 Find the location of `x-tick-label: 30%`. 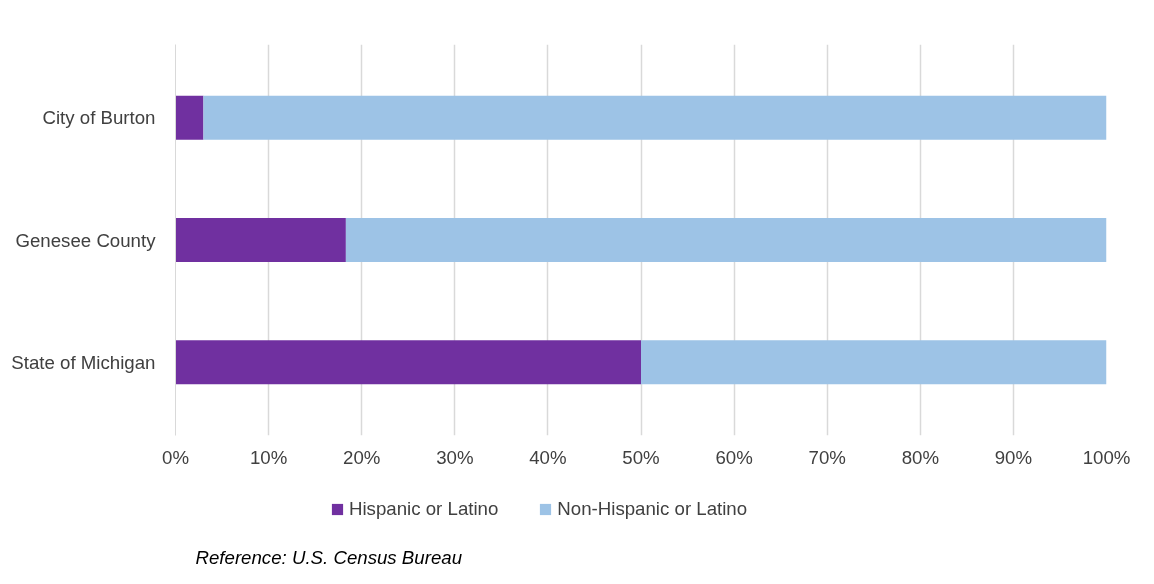

x-tick-label: 30% is located at coordinates (455, 457).